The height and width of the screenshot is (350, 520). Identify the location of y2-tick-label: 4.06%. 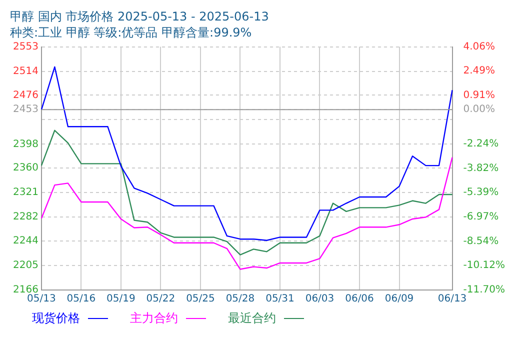
(479, 46).